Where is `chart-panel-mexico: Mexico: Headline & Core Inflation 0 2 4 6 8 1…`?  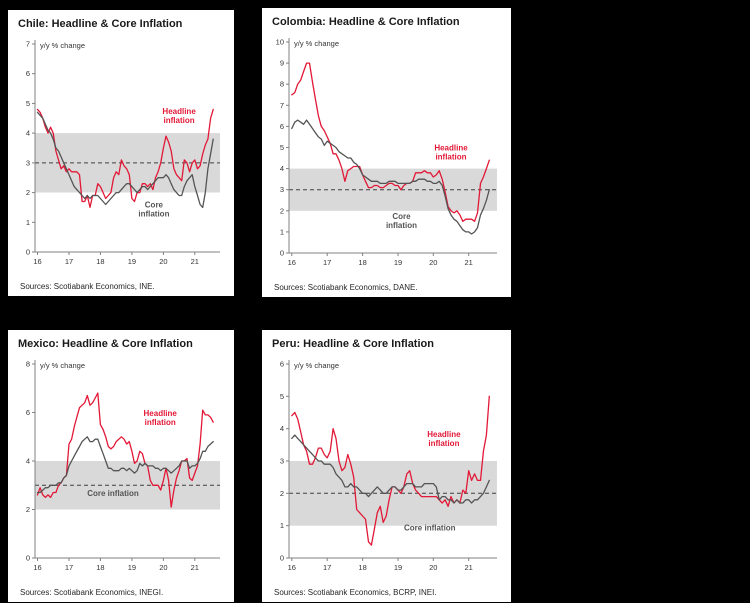
chart-panel-mexico: Mexico: Headline & Core Inflation 0 2 4 6 8 1… is located at coordinates (121, 466).